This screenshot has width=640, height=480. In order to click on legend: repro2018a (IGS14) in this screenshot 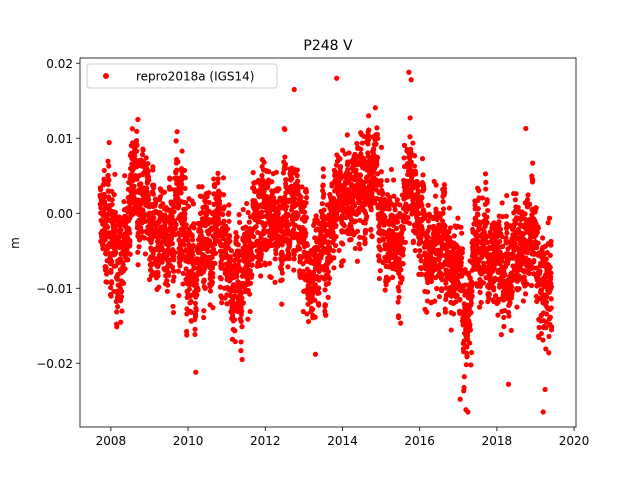, I will do `click(182, 76)`.